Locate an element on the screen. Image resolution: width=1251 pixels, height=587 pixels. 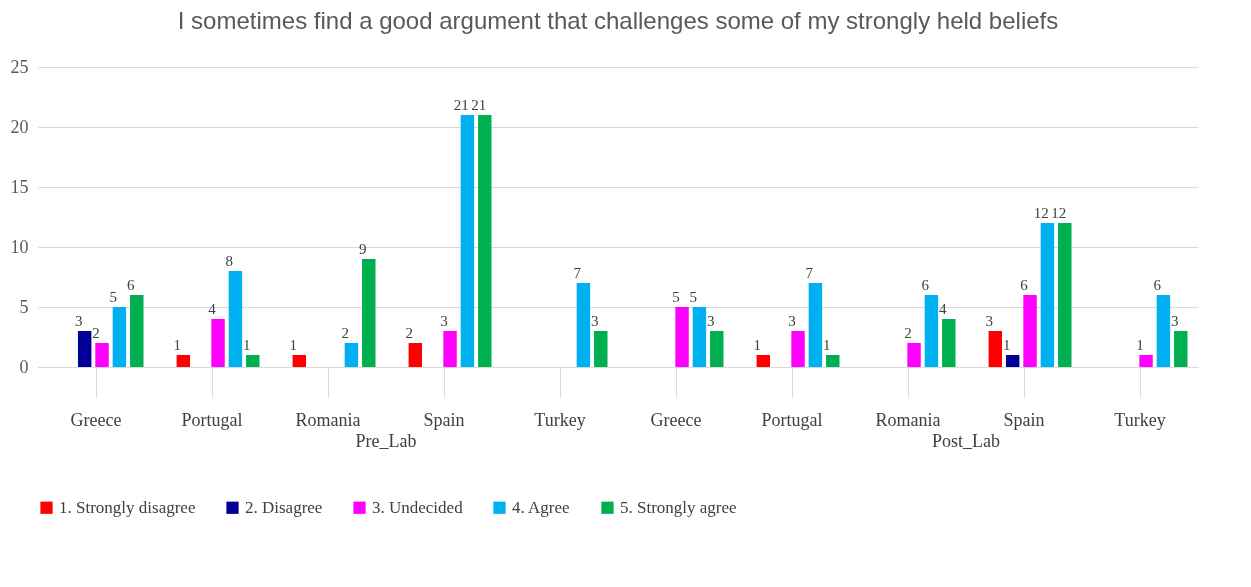
y-tick-label: 25 is located at coordinates (19, 66).